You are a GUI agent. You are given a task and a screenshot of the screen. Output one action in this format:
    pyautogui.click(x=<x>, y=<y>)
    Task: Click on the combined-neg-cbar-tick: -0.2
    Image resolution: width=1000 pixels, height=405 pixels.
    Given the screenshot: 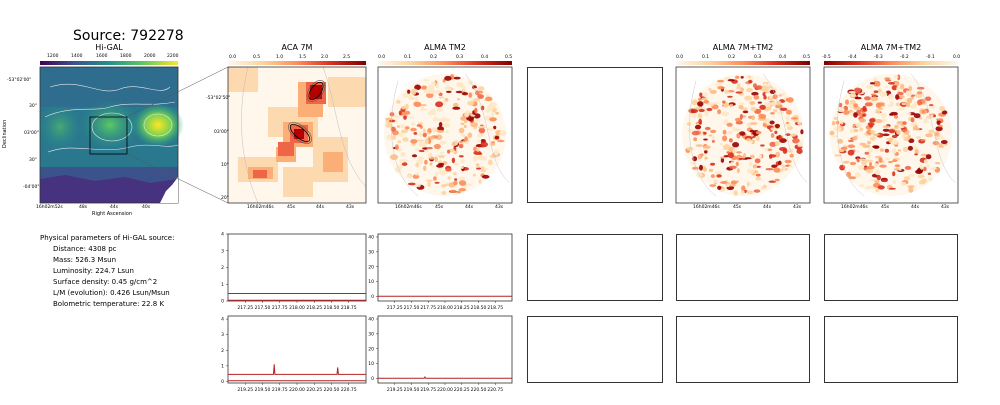 What is the action you would take?
    pyautogui.click(x=904, y=57)
    